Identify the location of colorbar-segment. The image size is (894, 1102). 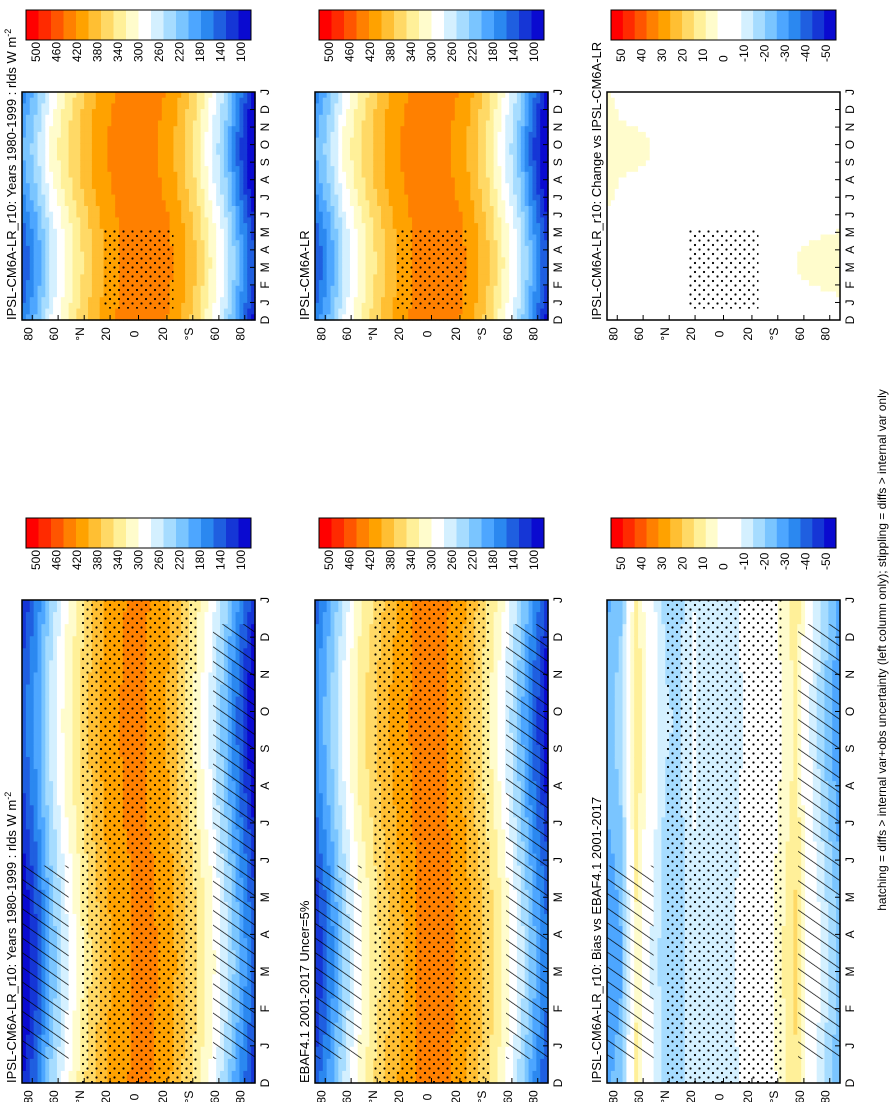
(45, 25).